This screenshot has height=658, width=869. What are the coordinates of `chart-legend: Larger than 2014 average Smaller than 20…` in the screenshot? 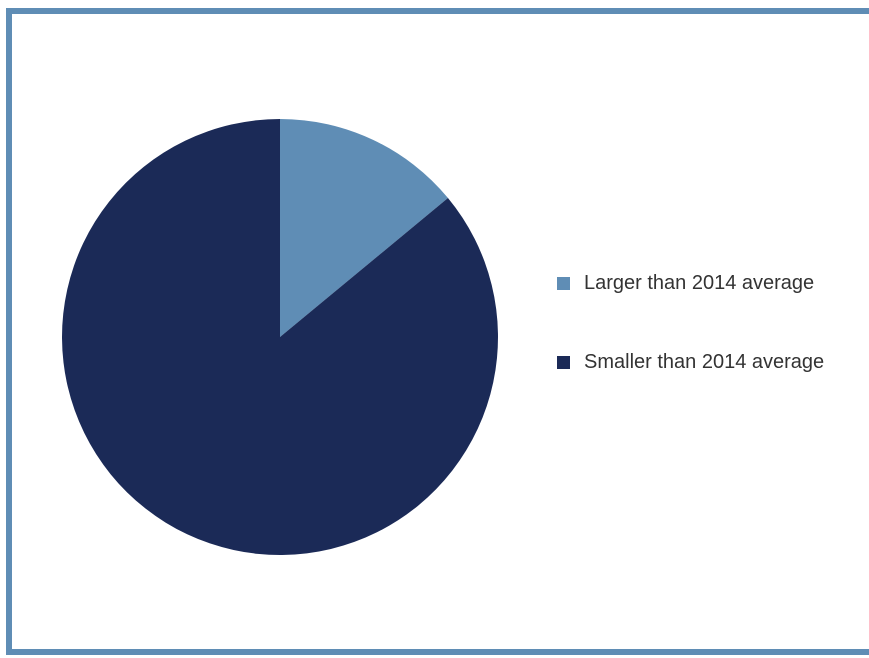 It's located at (690, 347).